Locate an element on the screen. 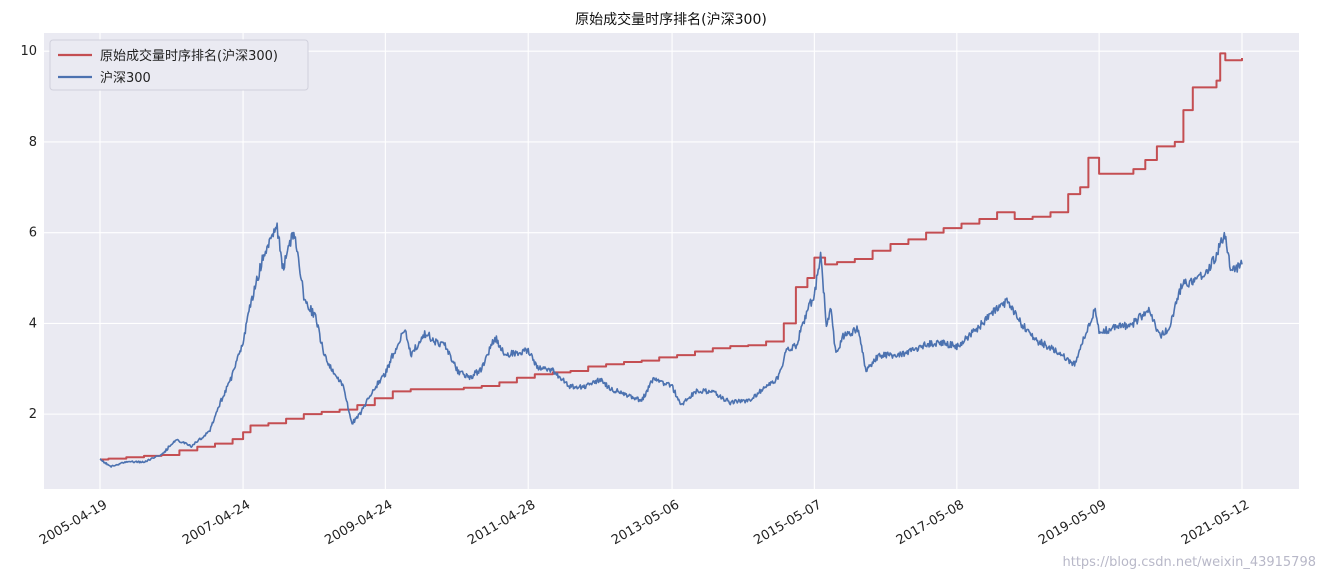 This screenshot has width=1328, height=579. legend-label-volume-rank: 原始成交量时序排名(沪深300) is located at coordinates (189, 56).